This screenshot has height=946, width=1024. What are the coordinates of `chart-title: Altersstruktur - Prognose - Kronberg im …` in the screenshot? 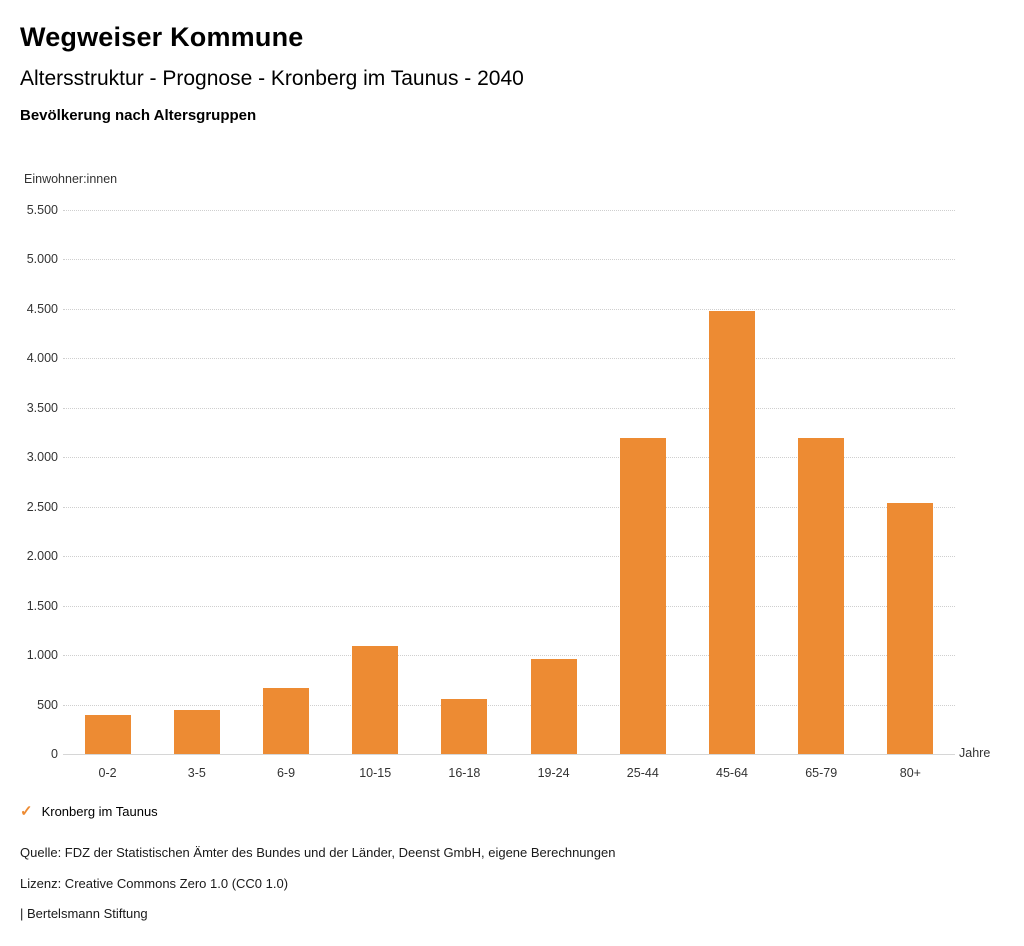 It's located at (272, 78).